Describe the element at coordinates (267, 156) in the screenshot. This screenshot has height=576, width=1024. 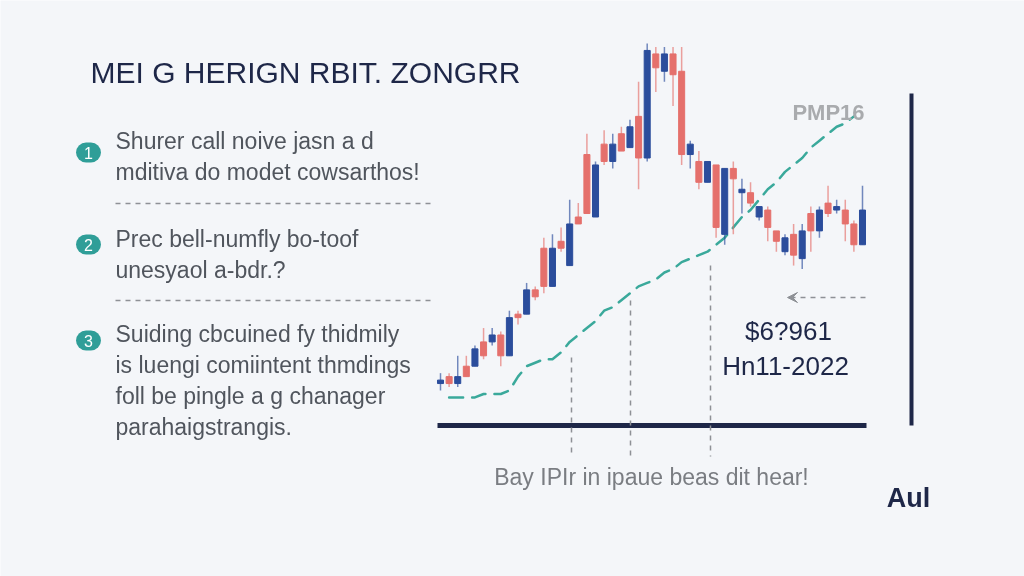
I see `text: Shurer call noive jasn a d mditiva do modet cowsarthos!` at that location.